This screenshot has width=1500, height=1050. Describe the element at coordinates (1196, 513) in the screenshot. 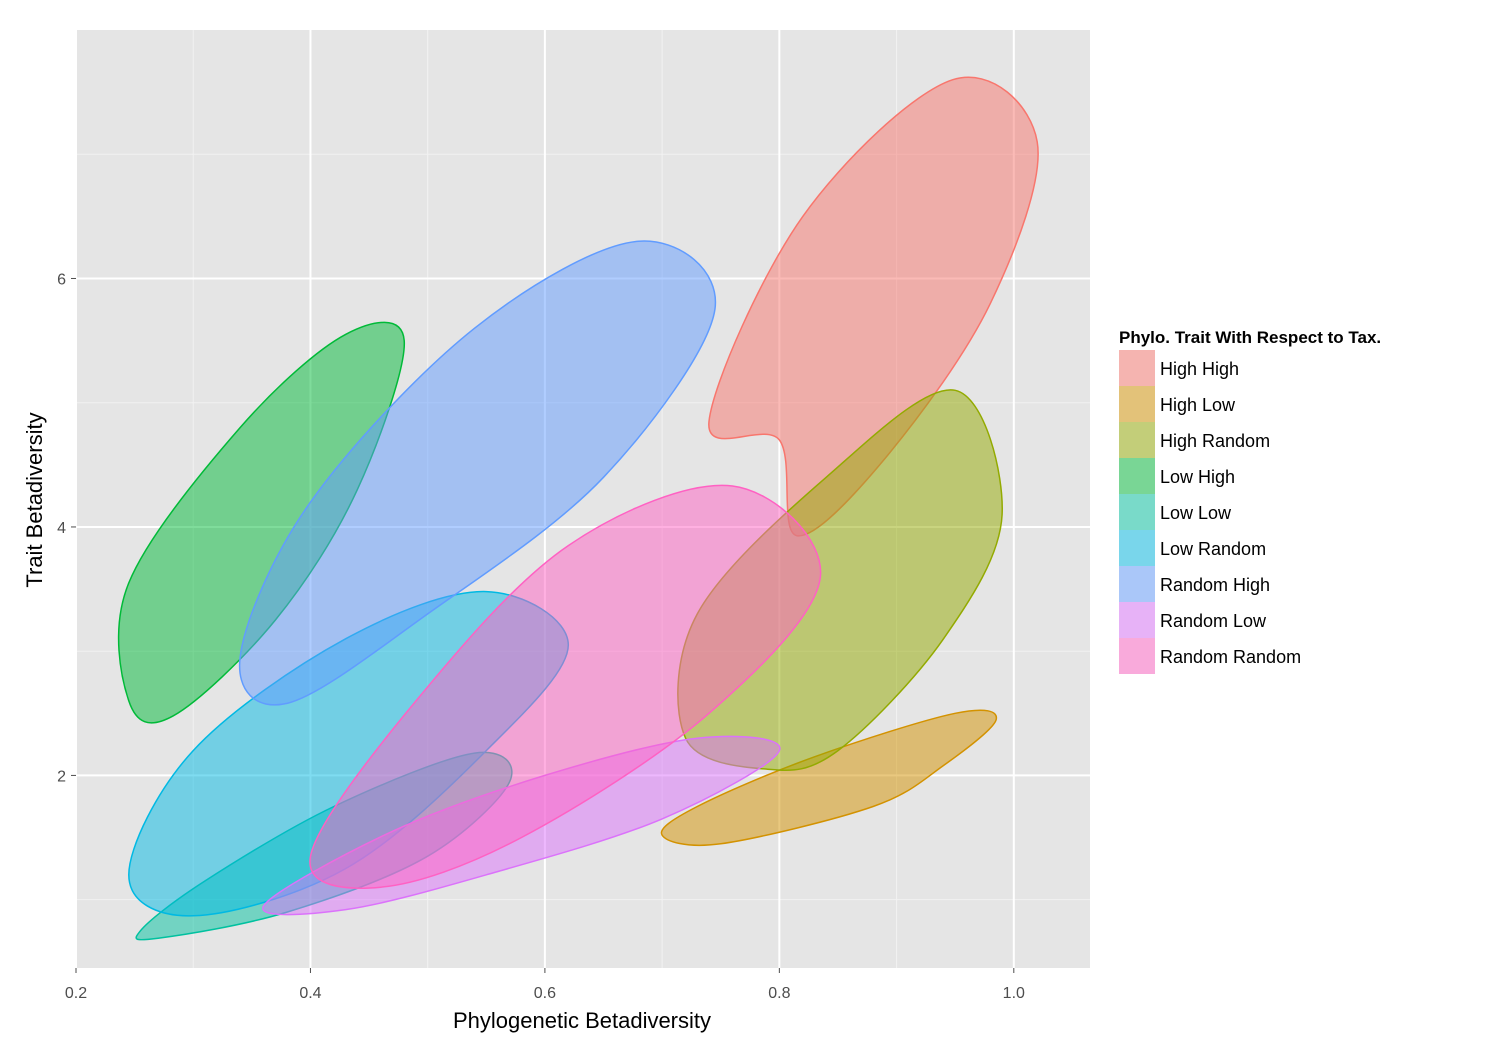

I see `legend-label-low-low: Low Low` at that location.